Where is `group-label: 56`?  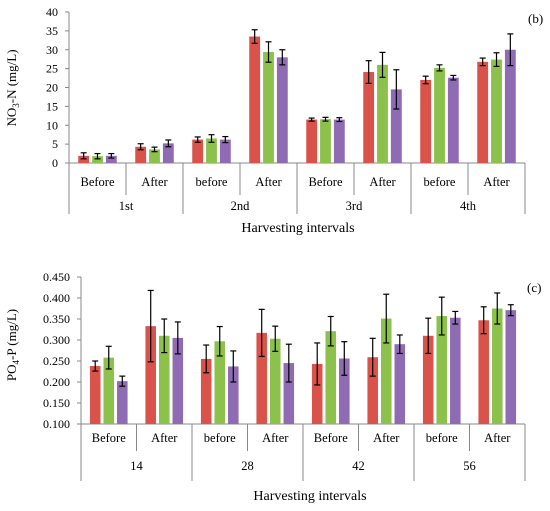 group-label: 56 is located at coordinates (469, 466).